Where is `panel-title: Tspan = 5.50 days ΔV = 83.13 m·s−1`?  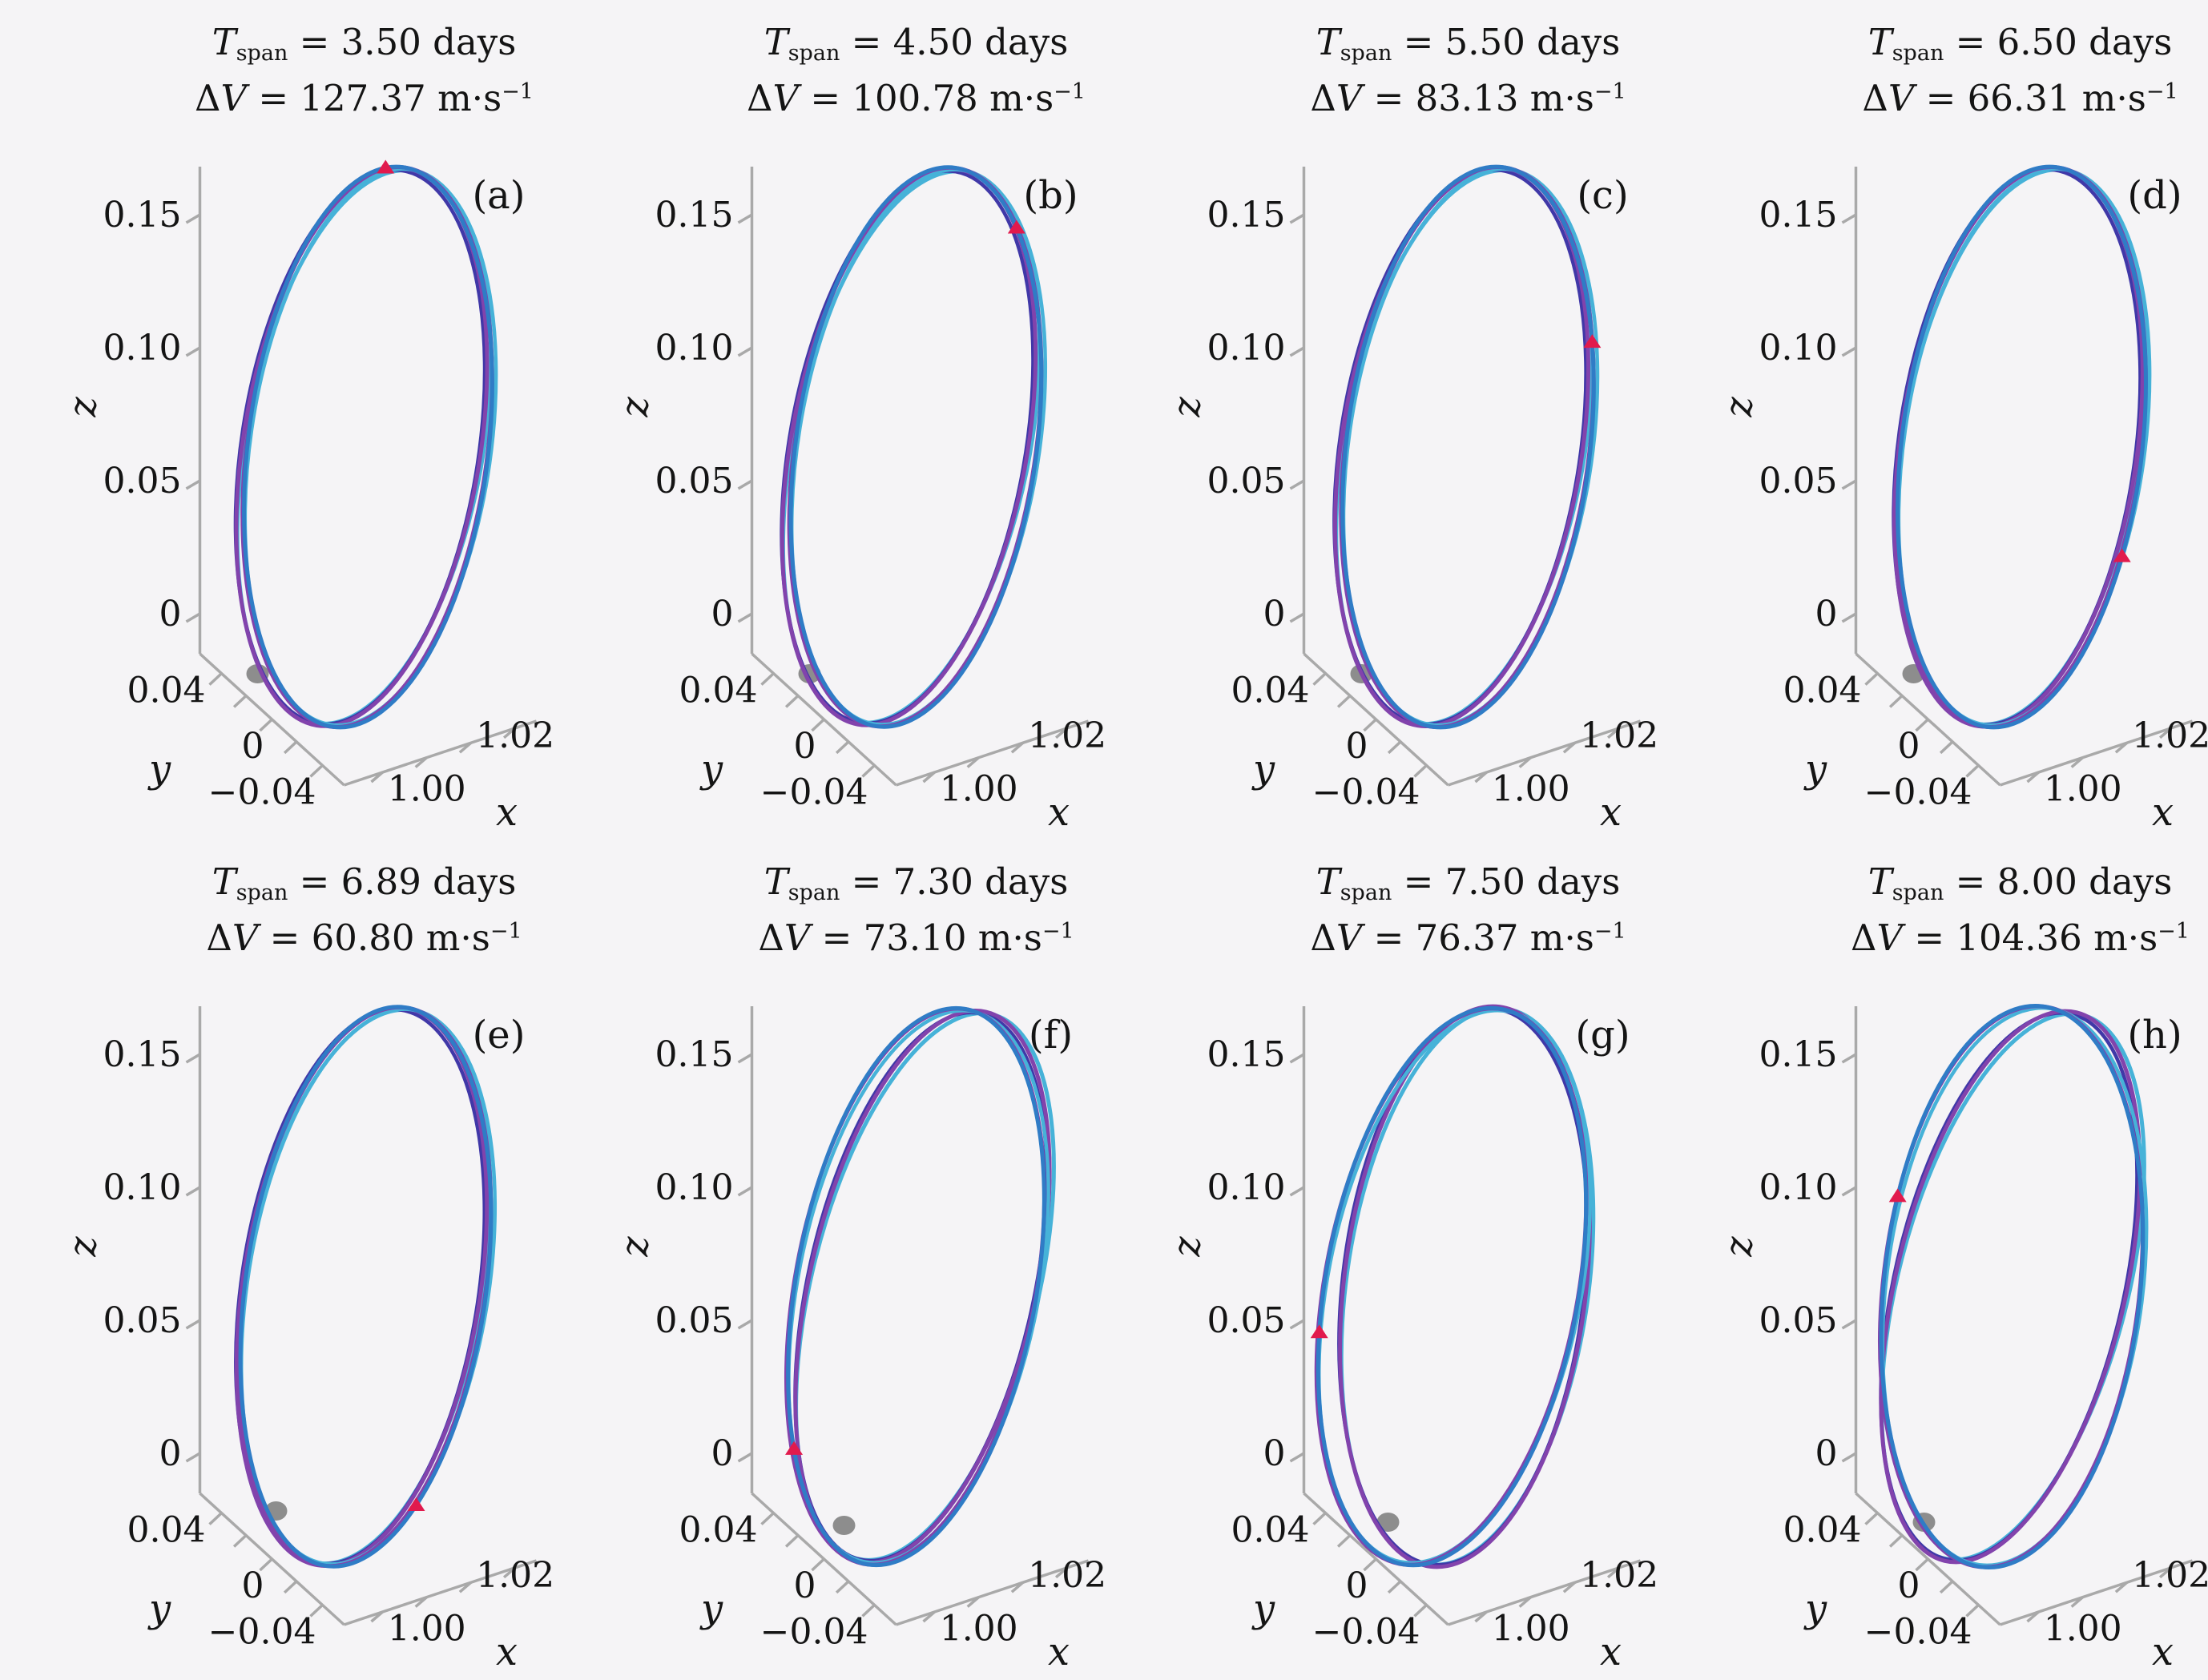
panel-title: Tspan = 5.50 days ΔV = 83.13 m·s−1 is located at coordinates (1468, 68).